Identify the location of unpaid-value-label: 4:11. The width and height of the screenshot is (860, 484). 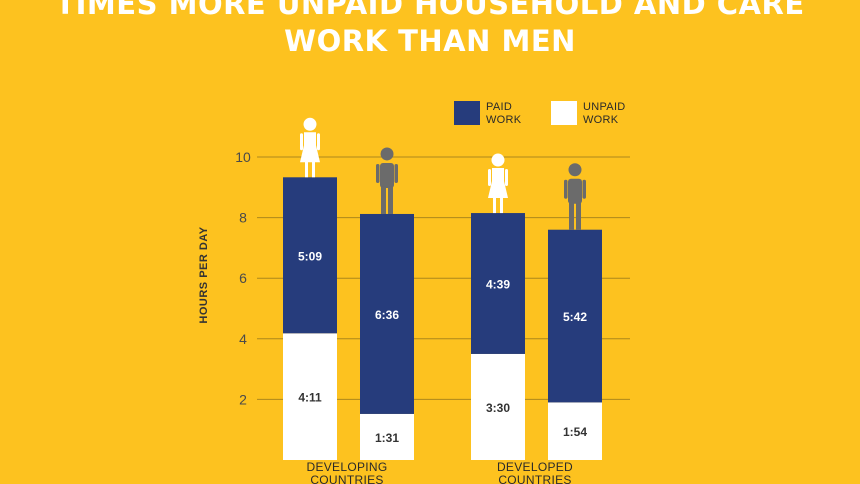
(310, 398).